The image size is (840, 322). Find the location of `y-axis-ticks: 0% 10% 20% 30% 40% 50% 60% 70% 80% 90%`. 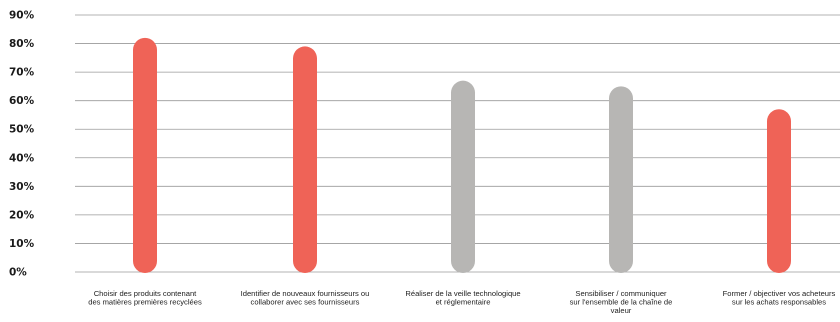

y-axis-ticks: 0% 10% 20% 30% 40% 50% 60% 70% 80% 90% is located at coordinates (22, 144).